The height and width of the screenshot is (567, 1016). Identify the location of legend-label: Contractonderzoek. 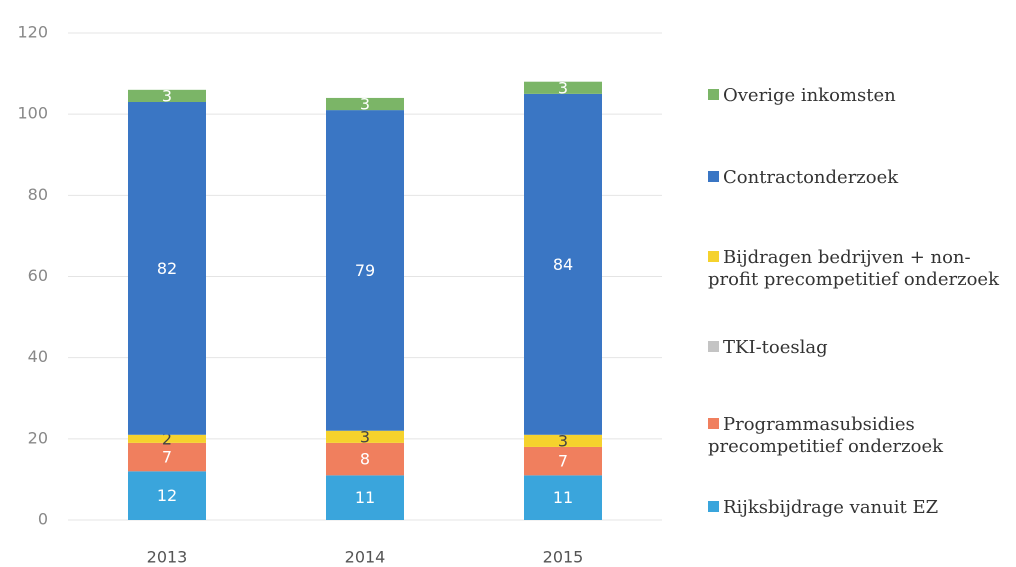
(811, 177).